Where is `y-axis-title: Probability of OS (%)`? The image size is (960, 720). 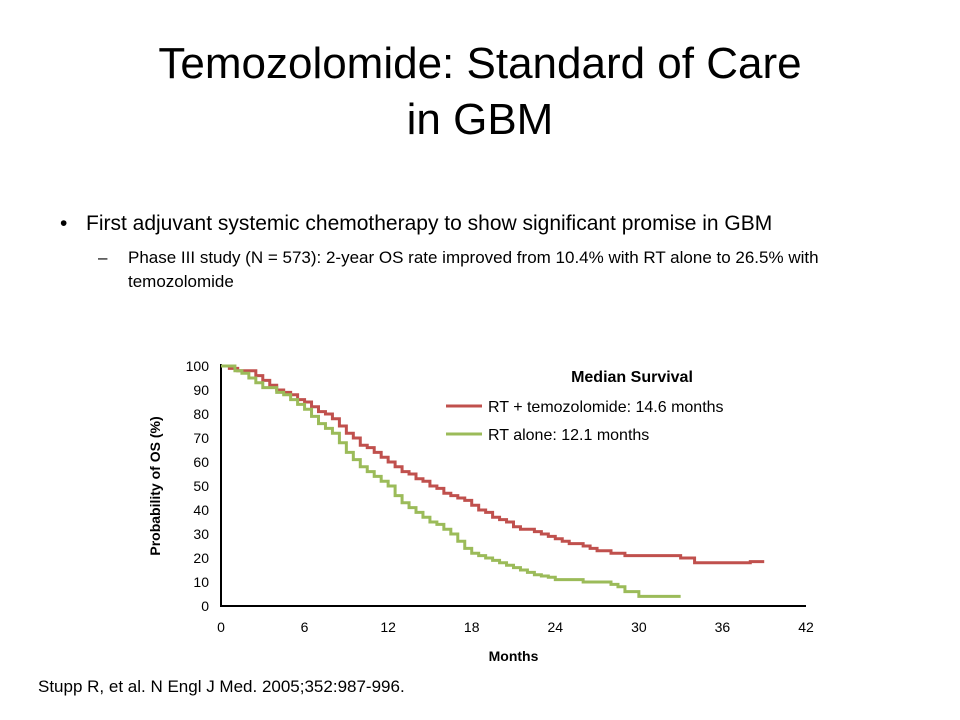 y-axis-title: Probability of OS (%) is located at coordinates (155, 485).